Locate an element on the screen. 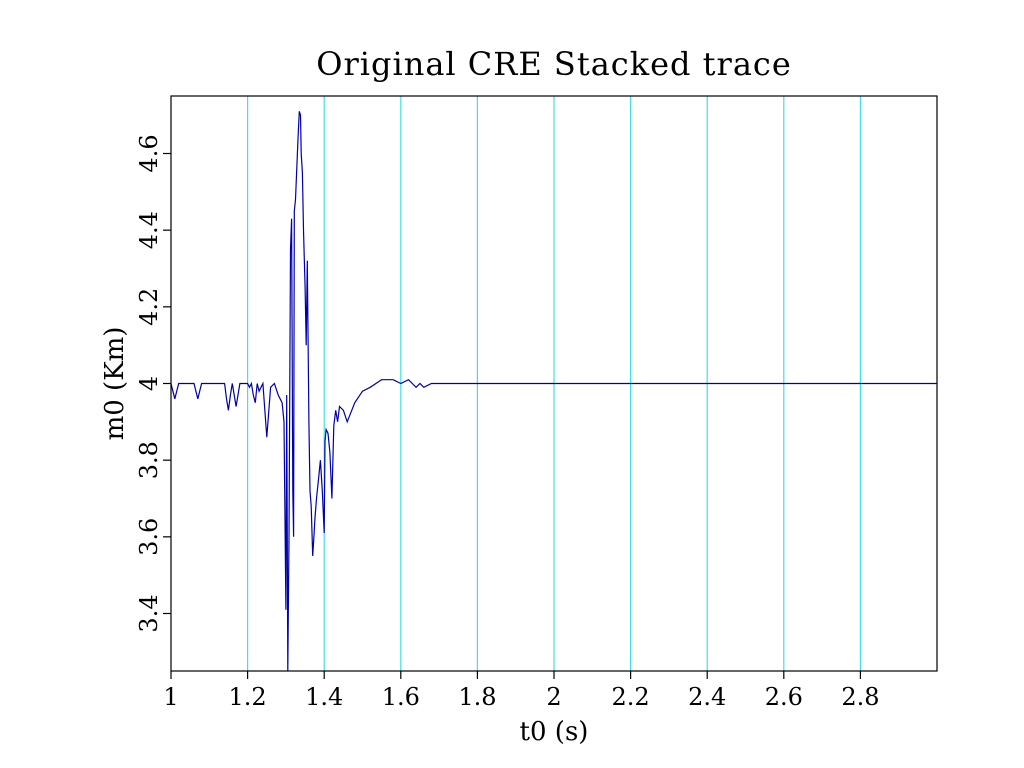 The width and height of the screenshot is (1024, 768). y-tick-label: 3.8 is located at coordinates (149, 460).